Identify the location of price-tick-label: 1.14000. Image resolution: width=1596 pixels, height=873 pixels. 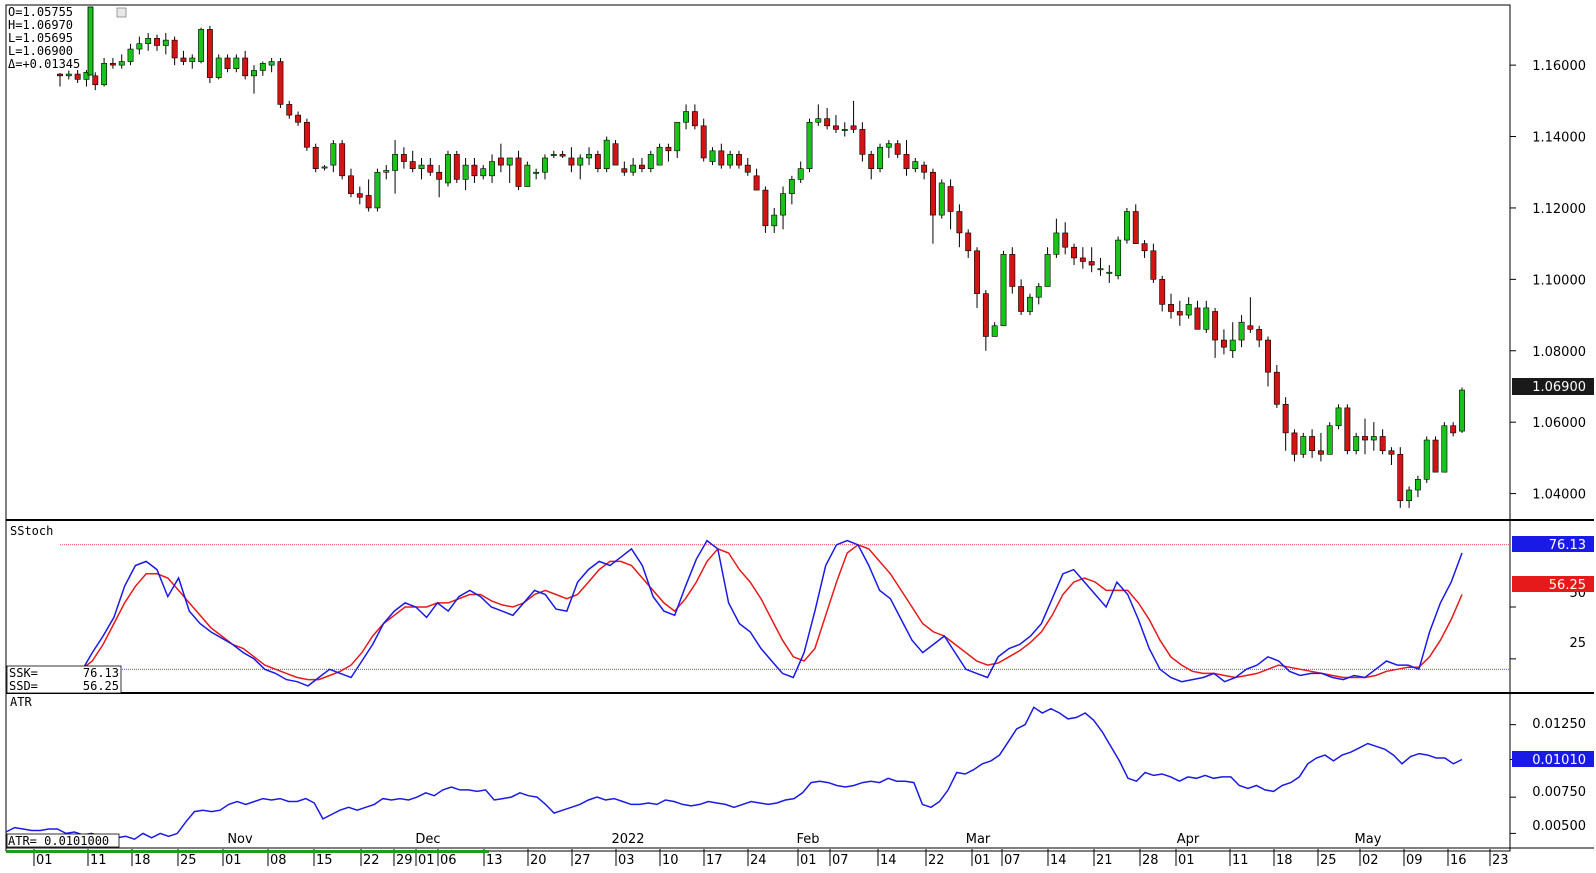
(1559, 138).